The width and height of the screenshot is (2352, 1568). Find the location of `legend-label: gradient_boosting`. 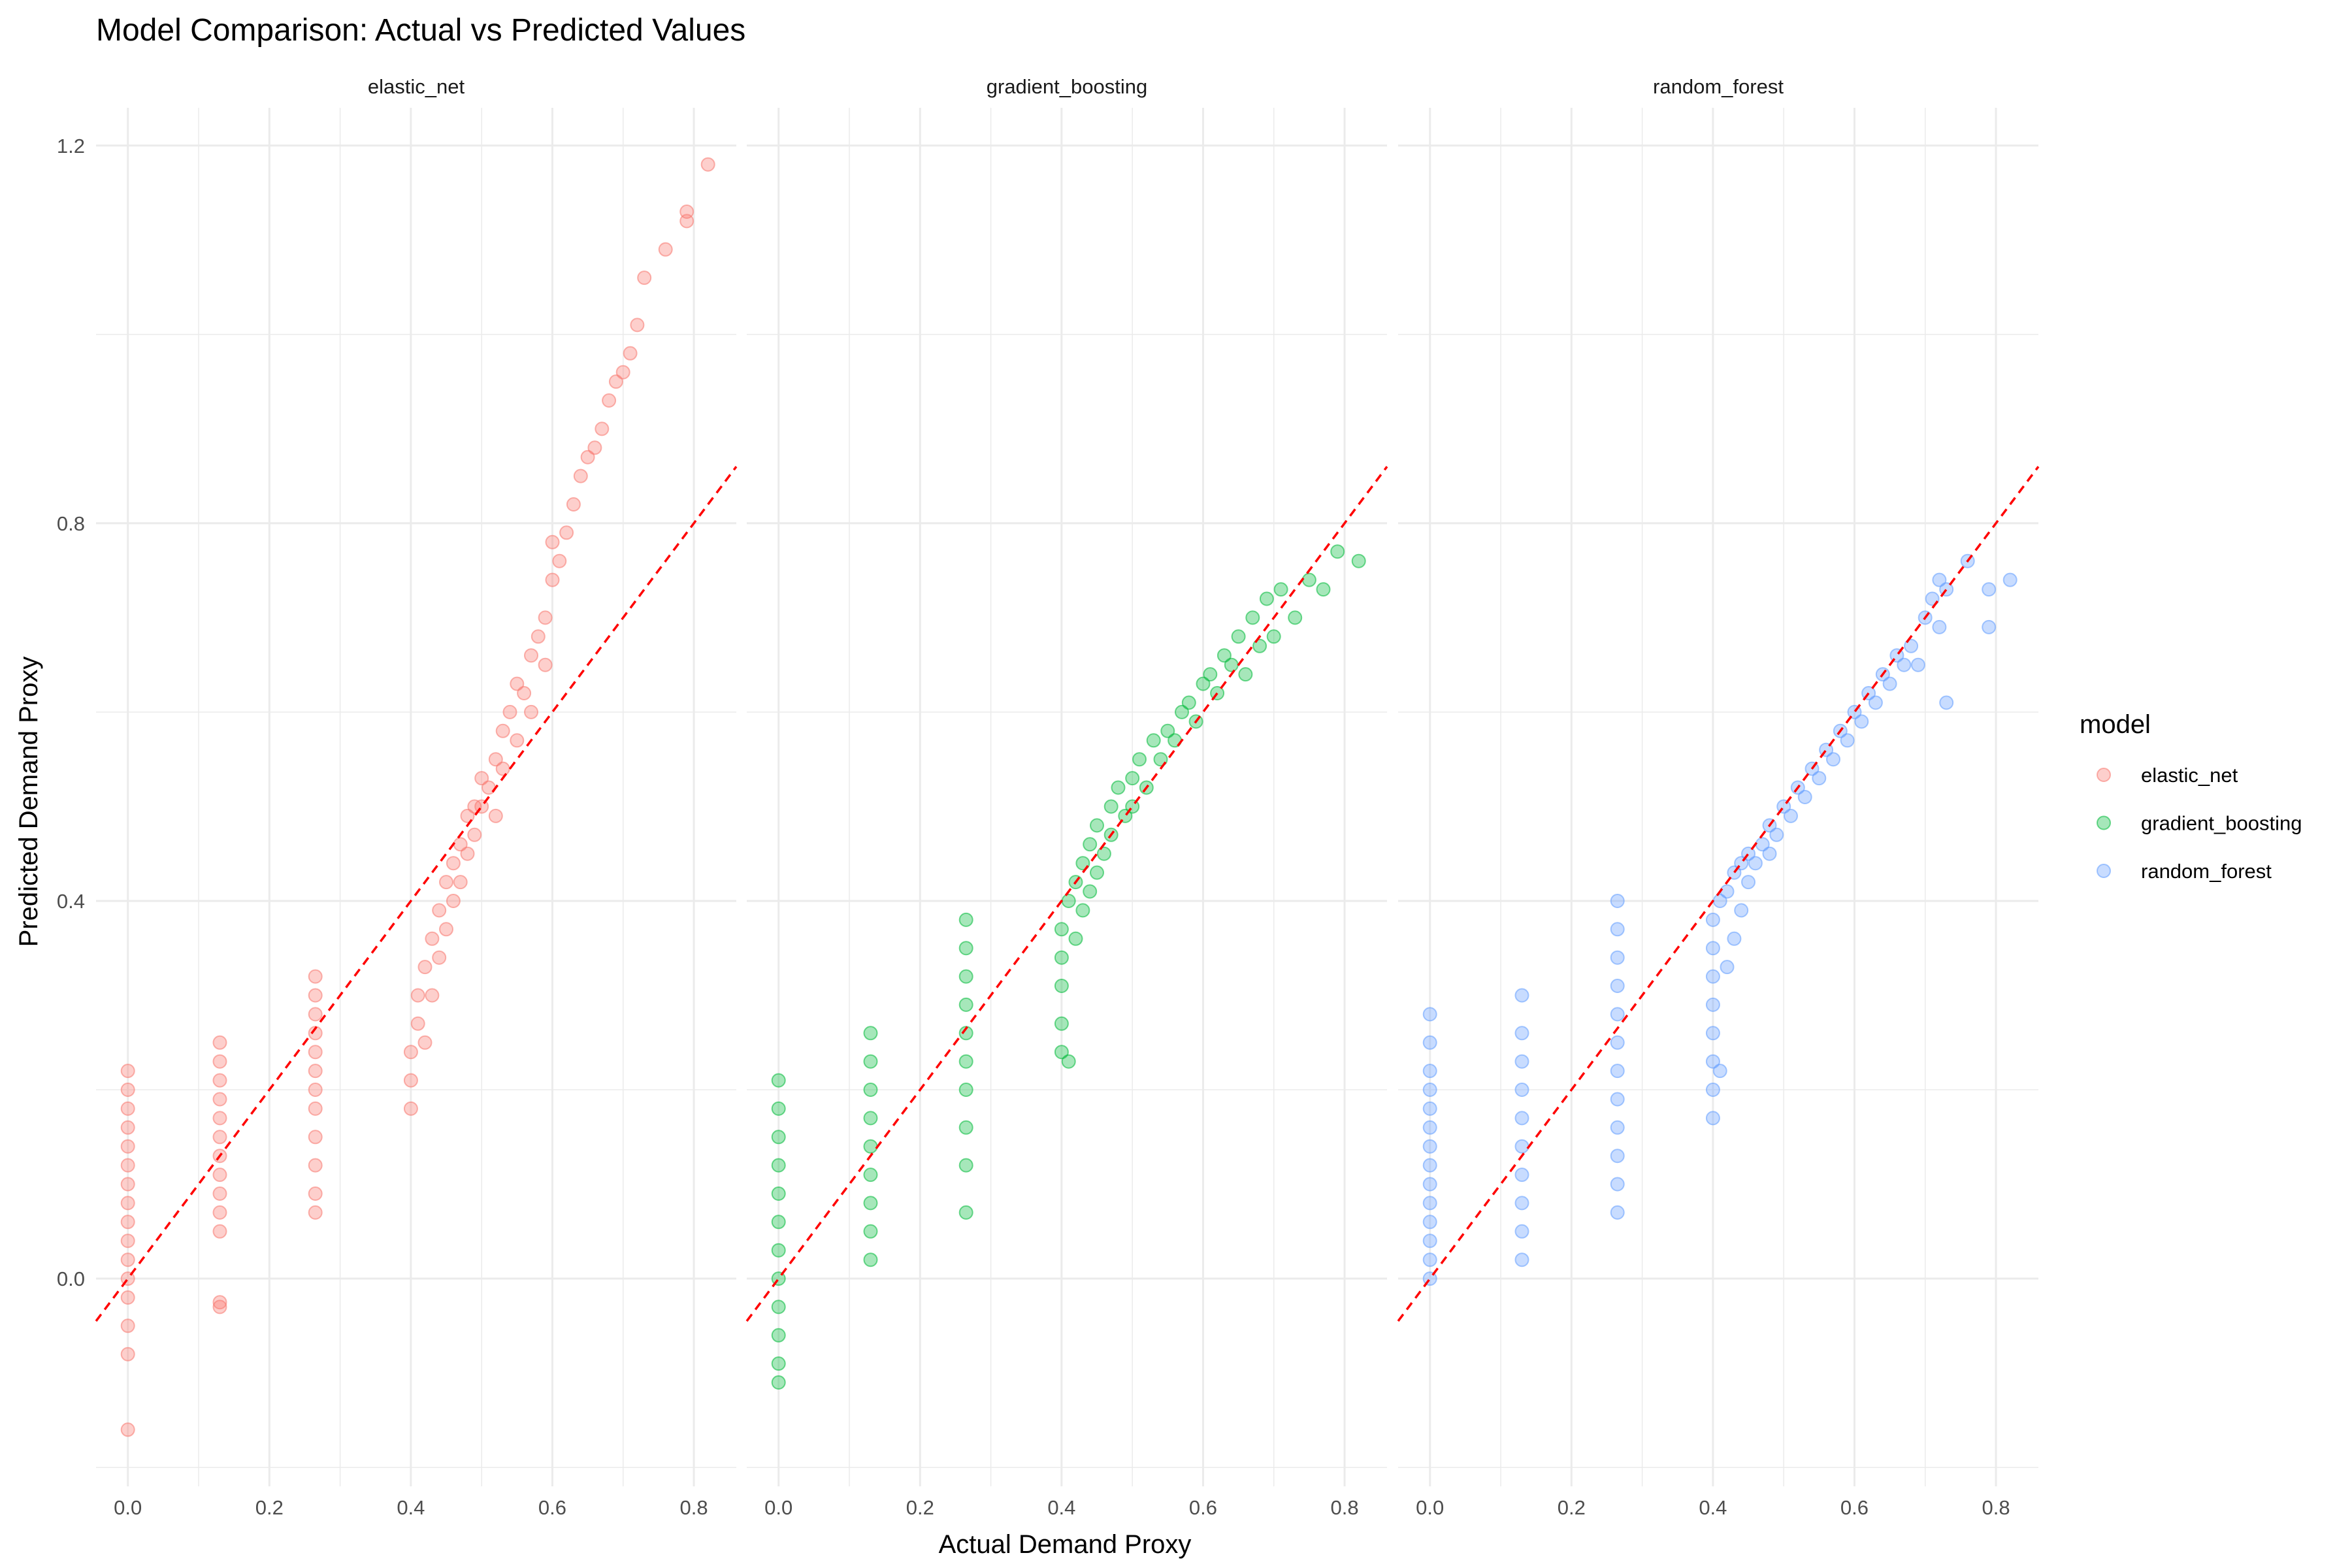

legend-label: gradient_boosting is located at coordinates (2221, 823).